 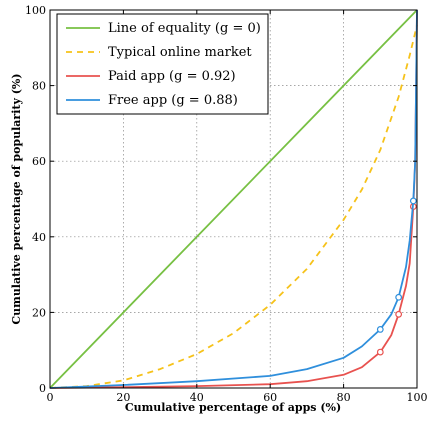 I want to click on y-tick-label: 20, so click(x=39, y=312).